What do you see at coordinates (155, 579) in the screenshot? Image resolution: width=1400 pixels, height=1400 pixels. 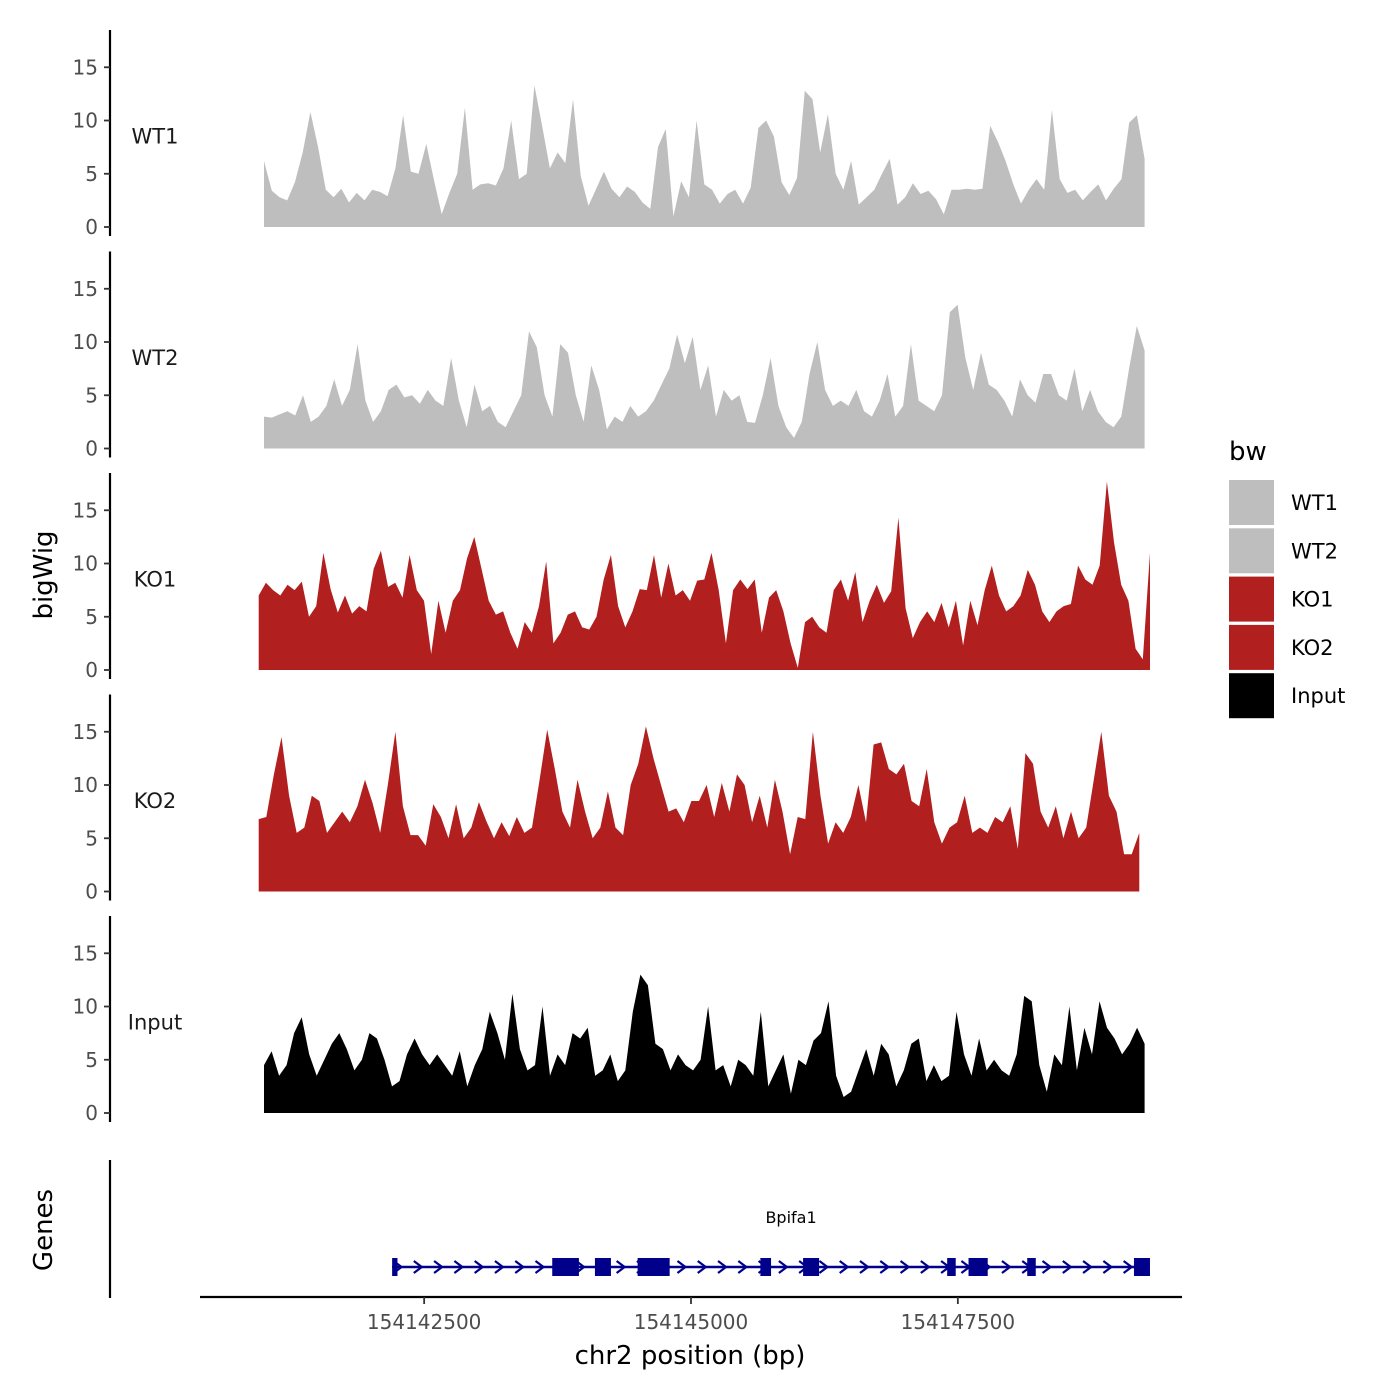 I see `track-label: KO1` at bounding box center [155, 579].